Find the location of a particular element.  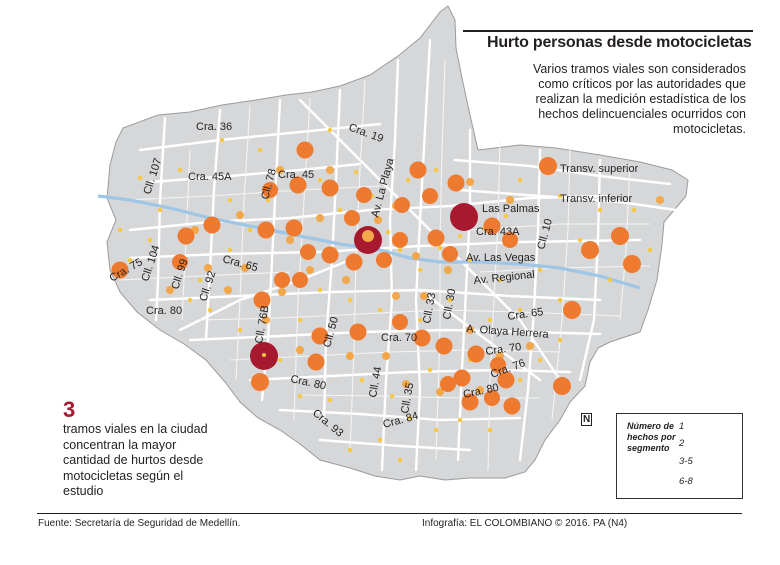

street-label: Transv. inferior is located at coordinates (596, 199).